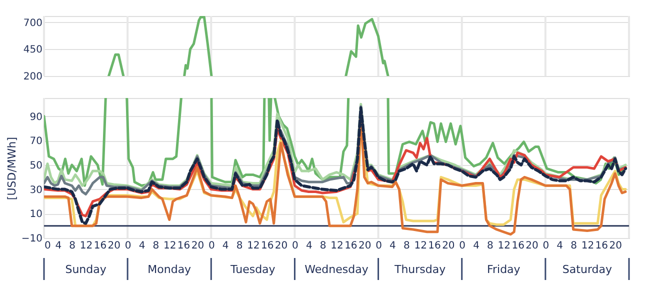  Describe the element at coordinates (336, 269) in the screenshot. I see `text: Wednesday` at that location.